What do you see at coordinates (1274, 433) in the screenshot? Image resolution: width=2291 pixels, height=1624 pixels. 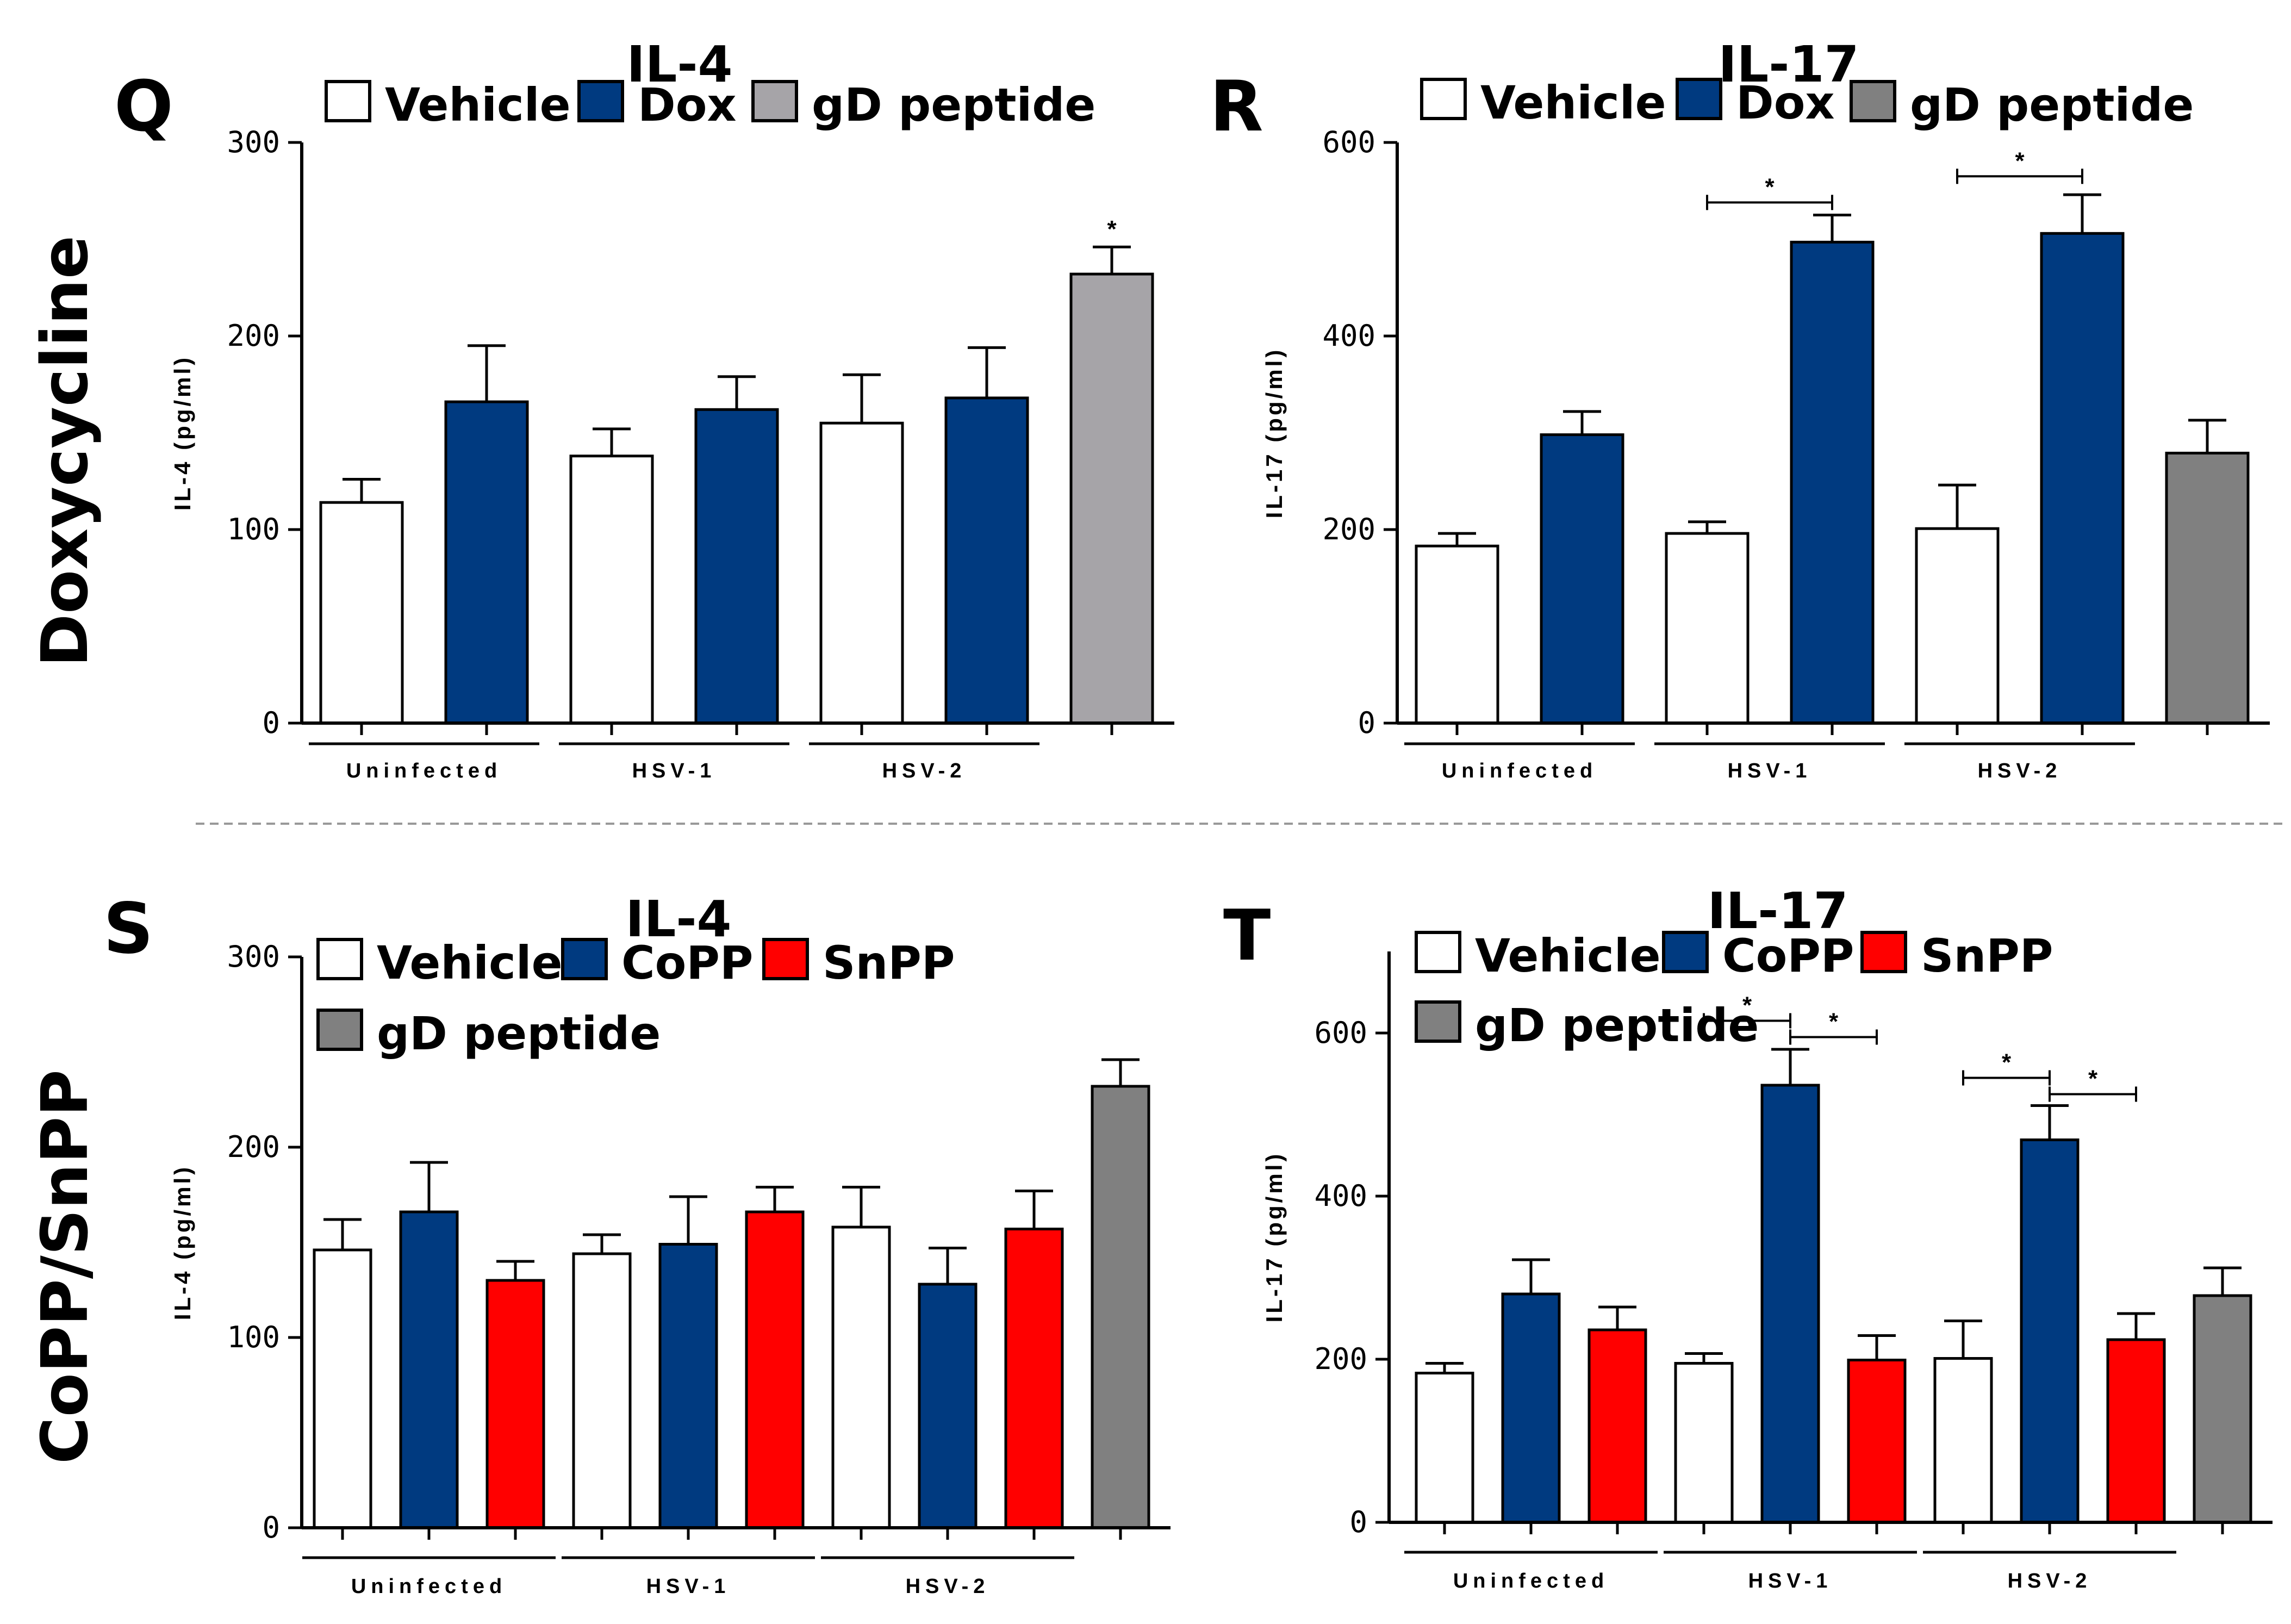 I see `y-axis-label: IL-17 (pg/ml)` at bounding box center [1274, 433].